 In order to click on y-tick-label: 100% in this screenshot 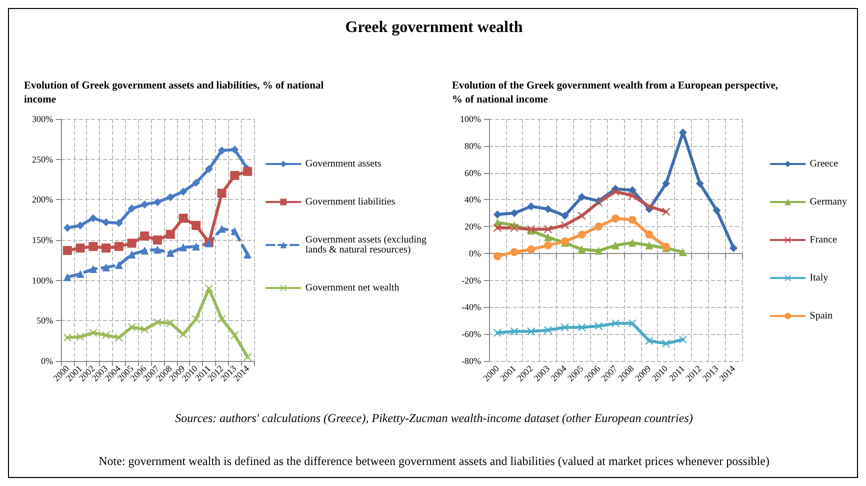, I will do `click(471, 119)`.